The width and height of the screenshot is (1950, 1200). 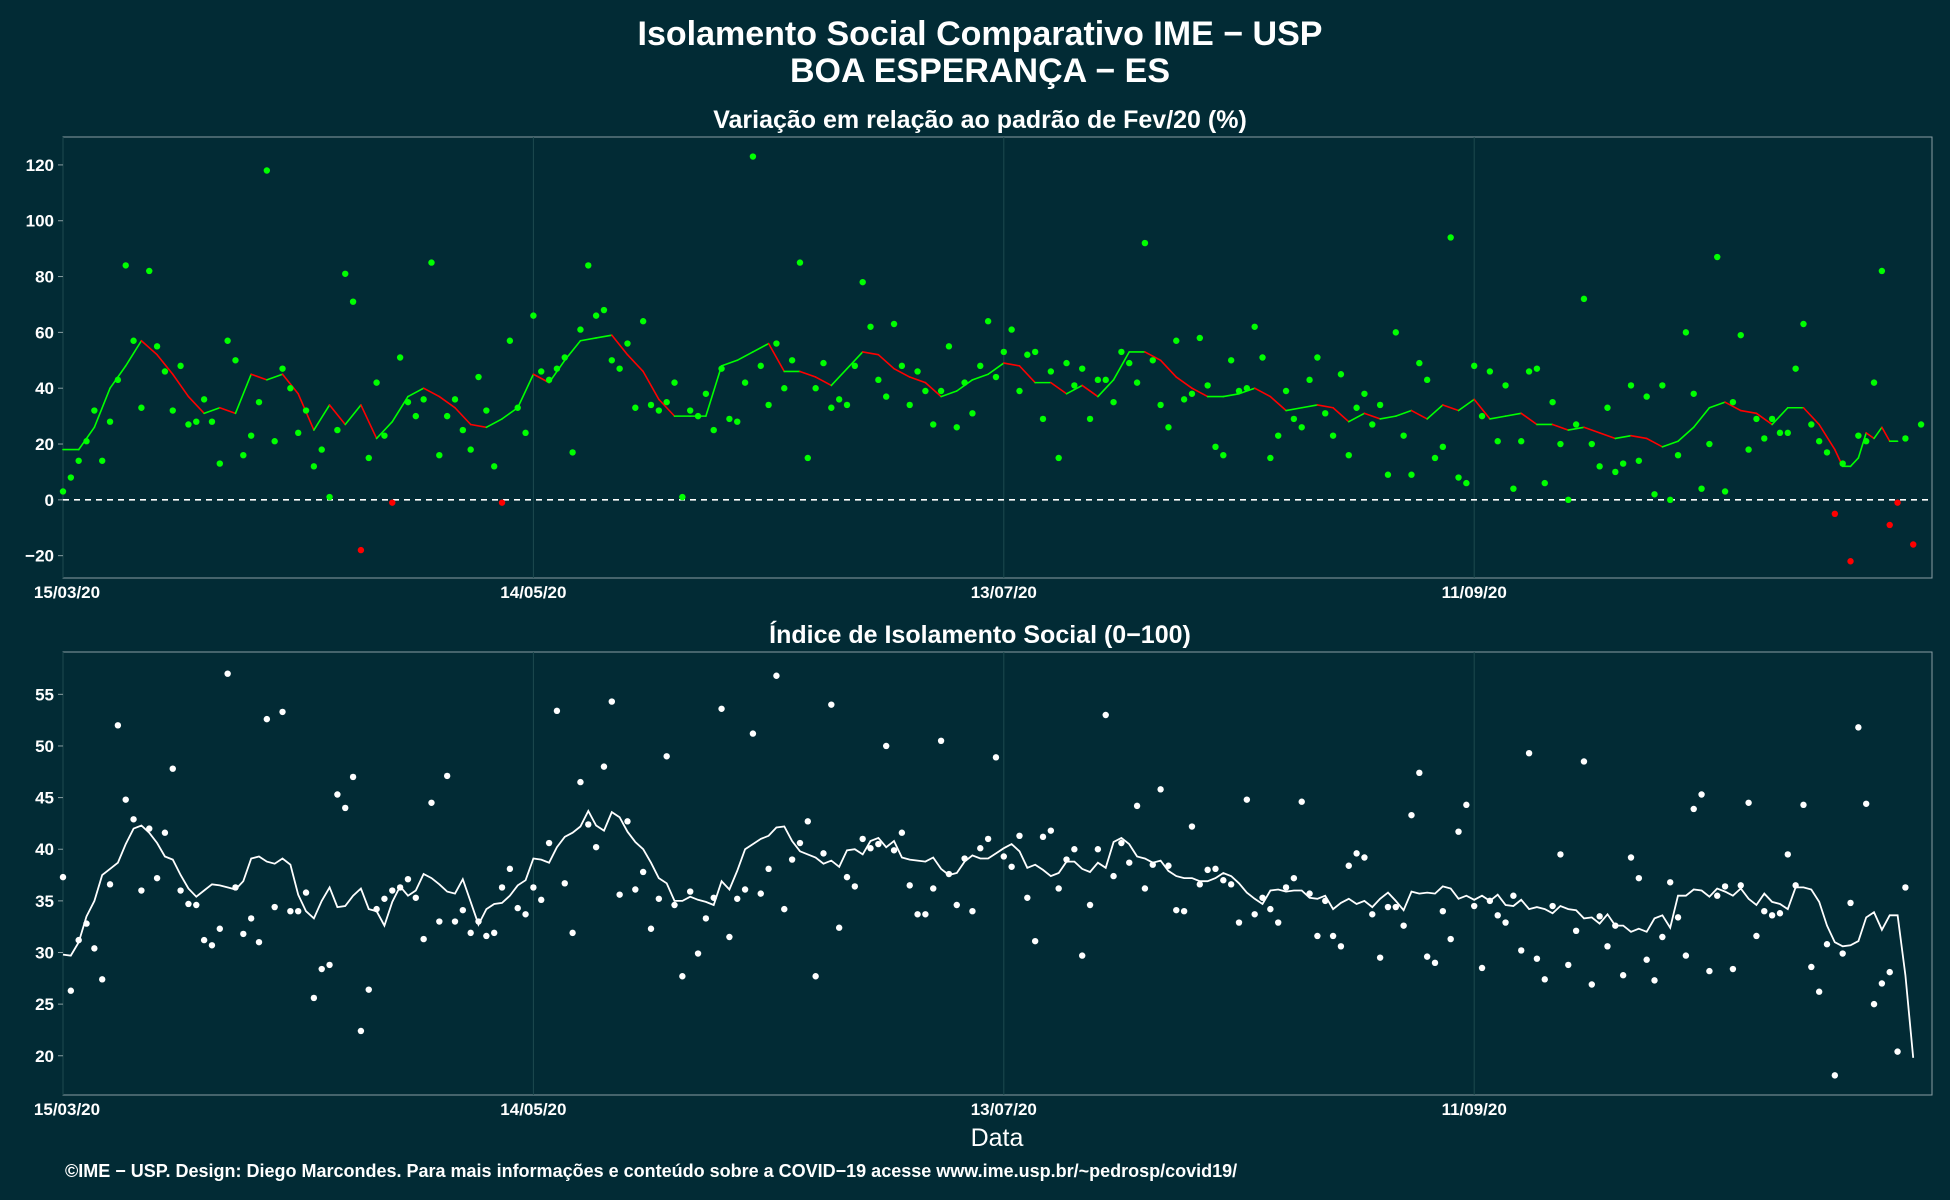 What do you see at coordinates (44, 444) in the screenshot?
I see `y-tick-label: 20` at bounding box center [44, 444].